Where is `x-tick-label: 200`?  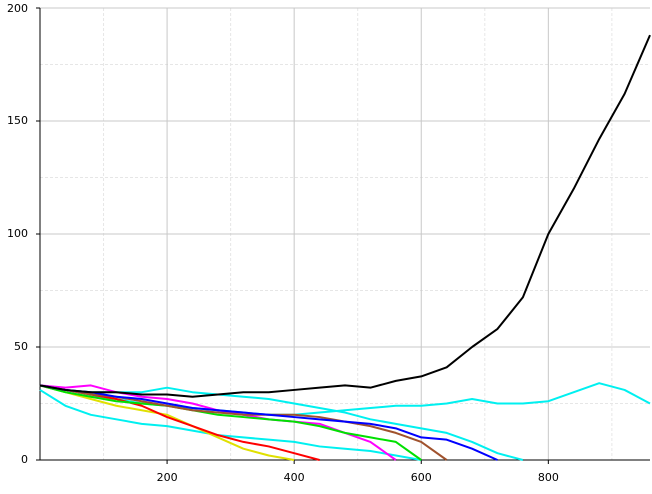 x-tick-label: 200 is located at coordinates (167, 477).